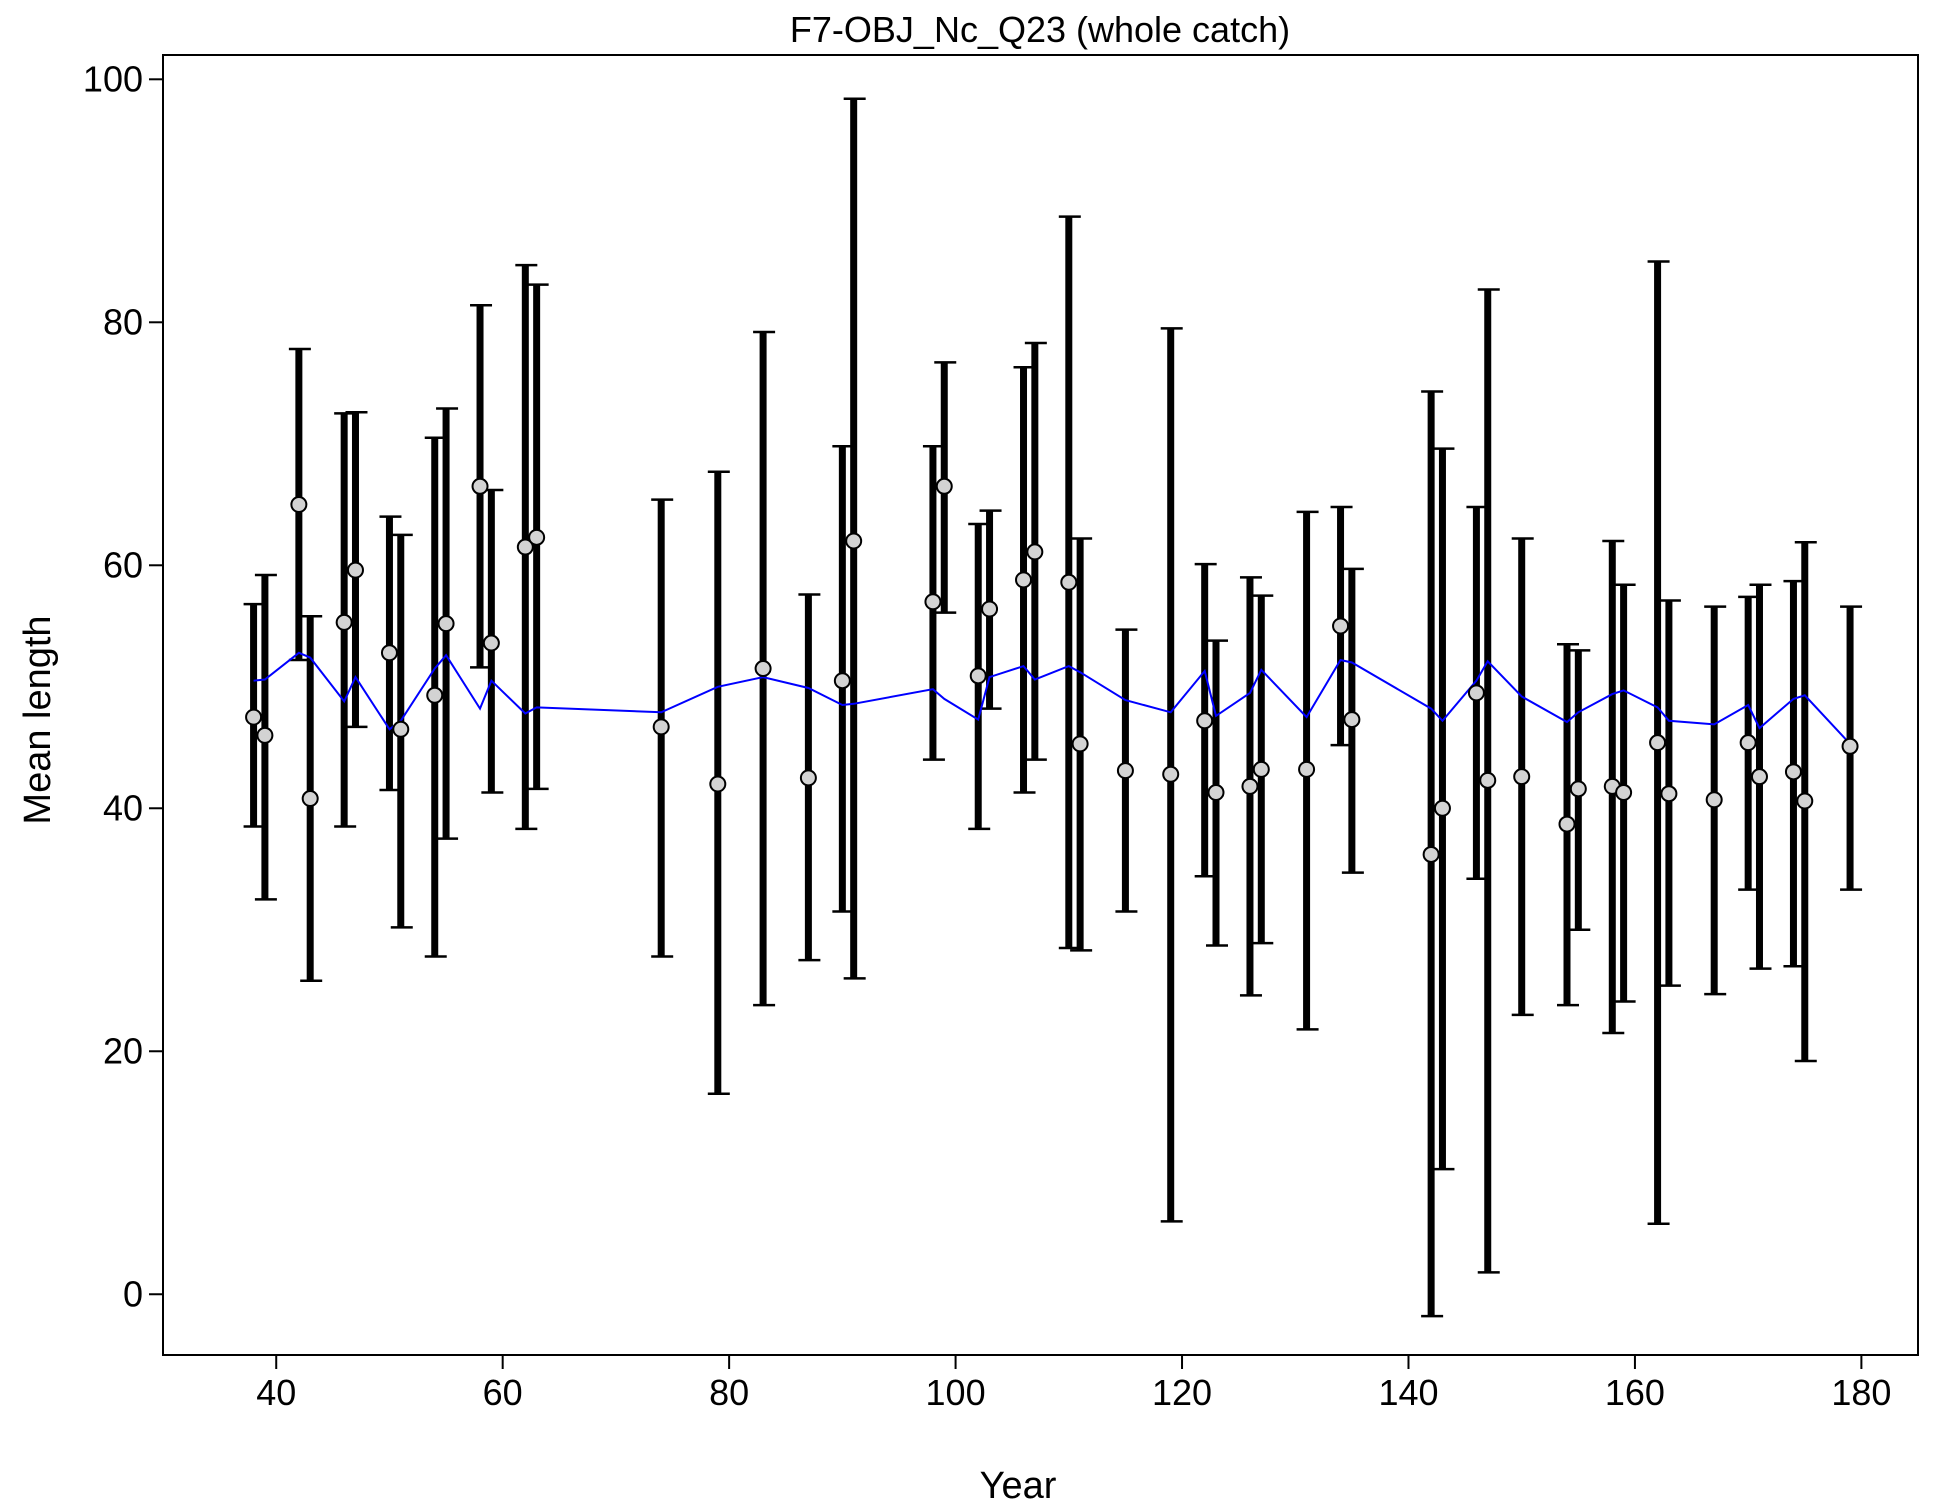 Image resolution: width=1950 pixels, height=1500 pixels. What do you see at coordinates (123, 1050) in the screenshot?
I see `y-tick-label: 20` at bounding box center [123, 1050].